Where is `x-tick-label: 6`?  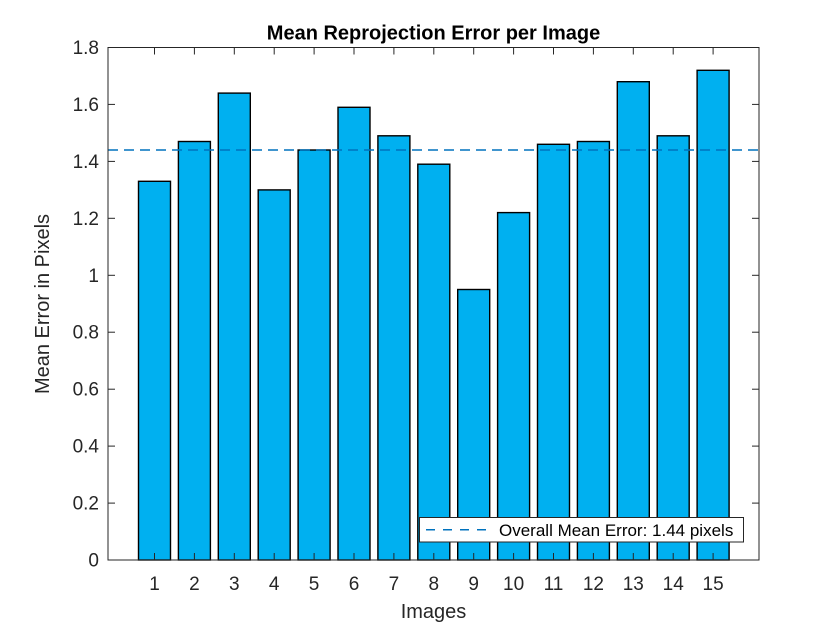 x-tick-label: 6 is located at coordinates (354, 584).